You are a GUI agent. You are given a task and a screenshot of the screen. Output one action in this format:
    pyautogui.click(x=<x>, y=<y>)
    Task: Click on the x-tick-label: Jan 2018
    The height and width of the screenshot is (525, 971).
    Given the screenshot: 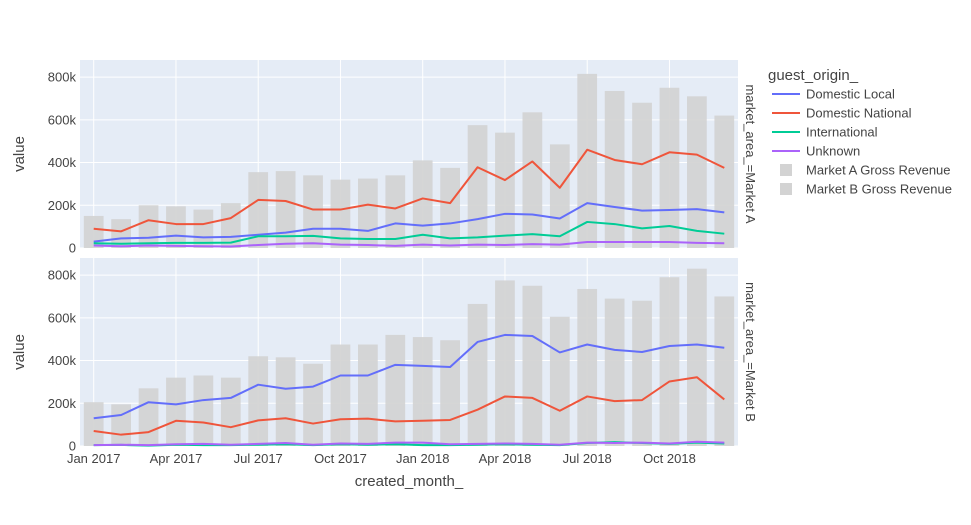 What is the action you would take?
    pyautogui.click(x=423, y=458)
    